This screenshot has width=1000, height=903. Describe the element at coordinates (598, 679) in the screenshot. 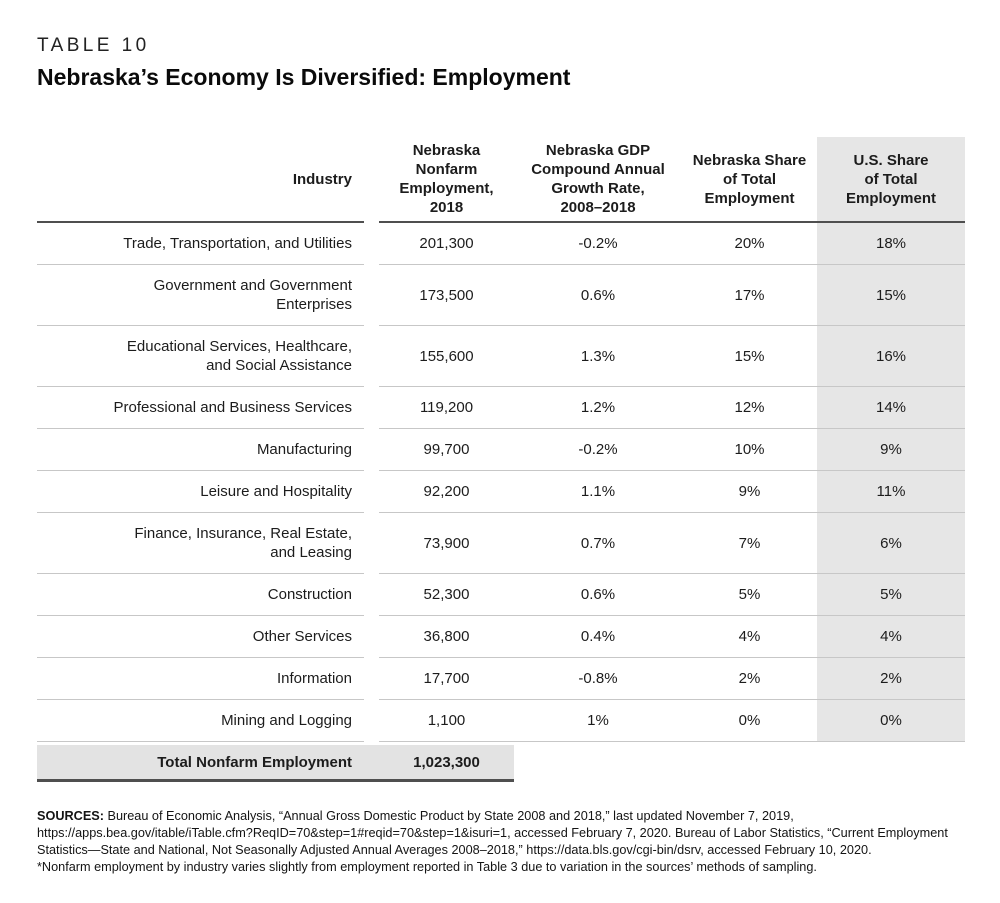

I see `growth-cell: -0.8%` at that location.